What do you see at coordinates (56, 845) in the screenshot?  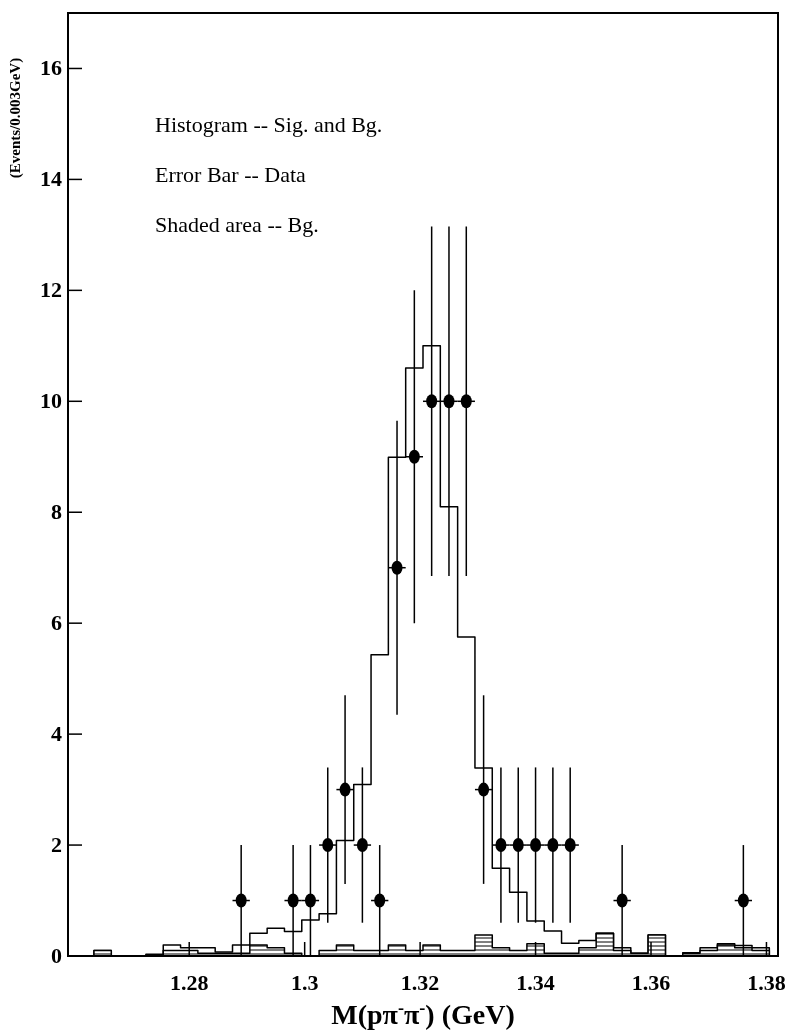 I see `y-tick-label: 2` at bounding box center [56, 845].